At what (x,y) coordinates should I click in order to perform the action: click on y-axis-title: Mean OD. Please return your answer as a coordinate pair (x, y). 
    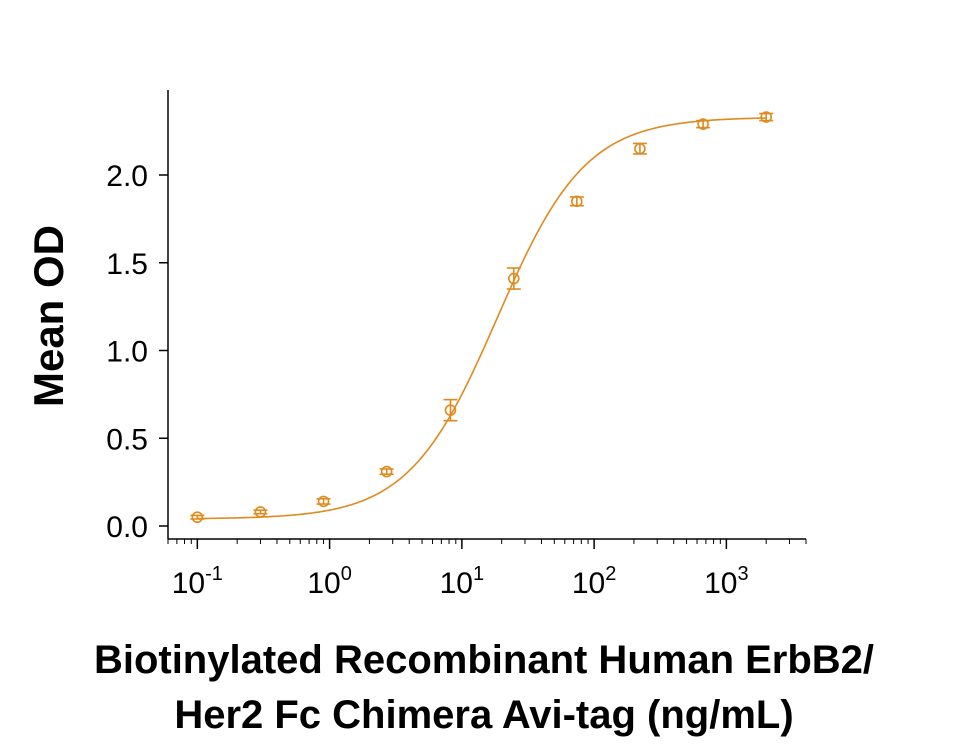
    Looking at the image, I should click on (48, 316).